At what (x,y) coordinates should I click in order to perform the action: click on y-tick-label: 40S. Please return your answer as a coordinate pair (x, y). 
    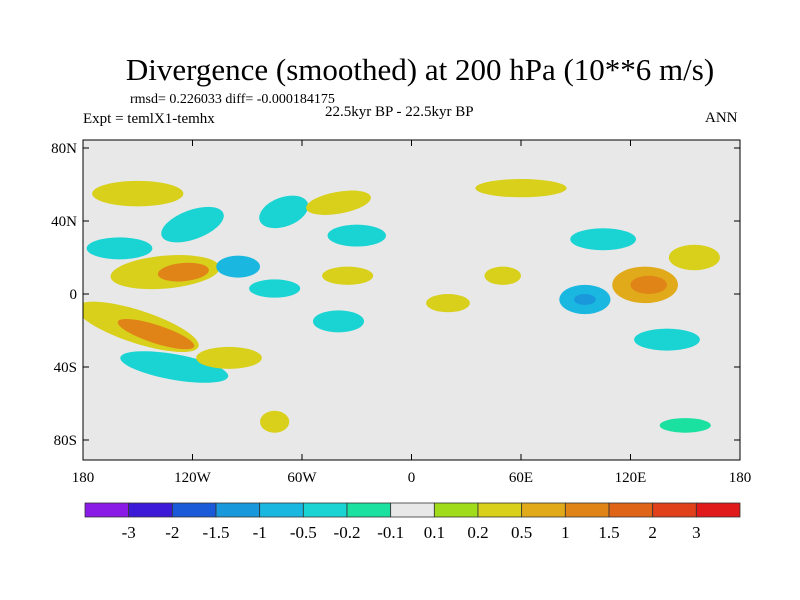
    Looking at the image, I should click on (65, 368).